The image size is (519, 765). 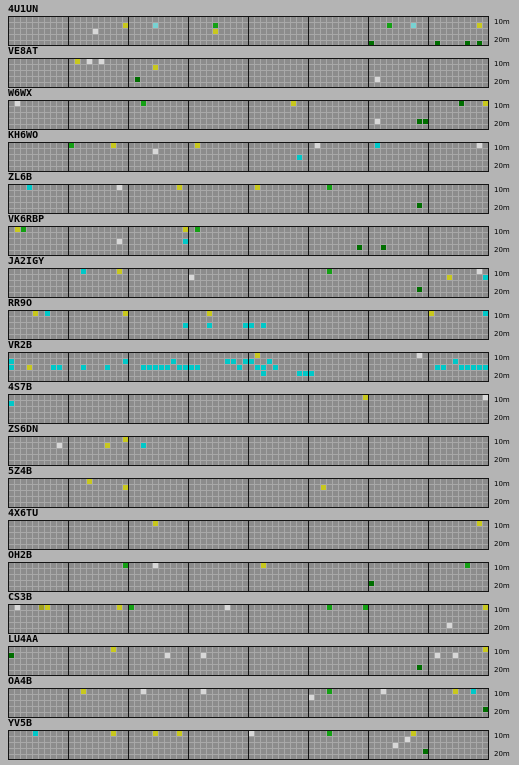 I want to click on station-row: 5Z4B 10m 20m, so click(x=259, y=487).